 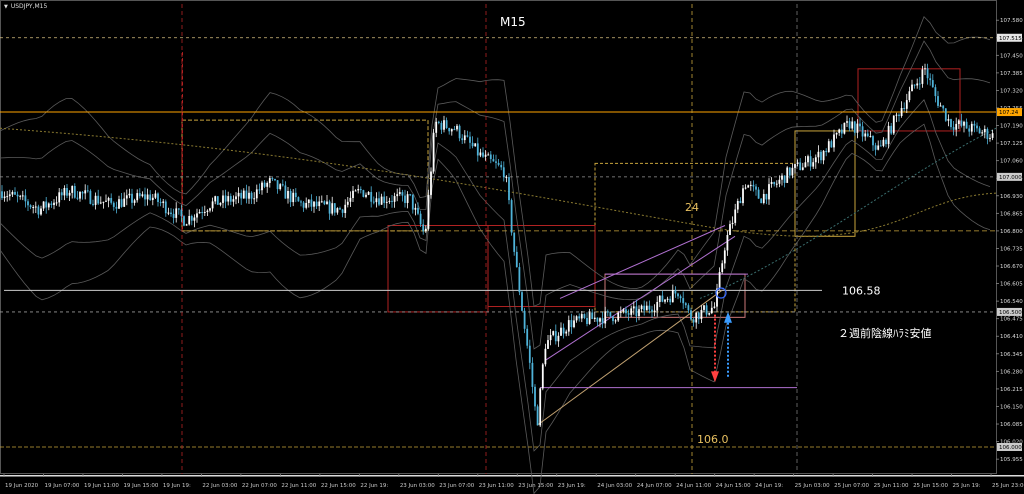 I want to click on x-tick-label: 25 Jun 11:00, so click(x=891, y=486).